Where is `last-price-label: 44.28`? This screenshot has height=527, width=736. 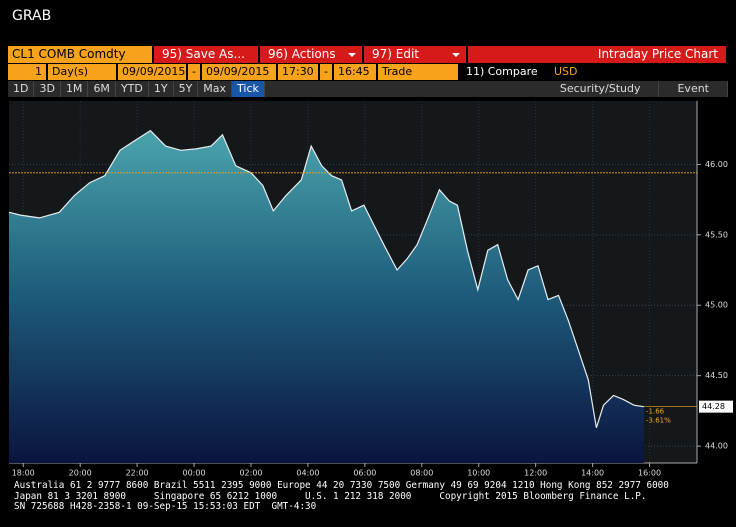
last-price-label: 44.28 is located at coordinates (713, 406).